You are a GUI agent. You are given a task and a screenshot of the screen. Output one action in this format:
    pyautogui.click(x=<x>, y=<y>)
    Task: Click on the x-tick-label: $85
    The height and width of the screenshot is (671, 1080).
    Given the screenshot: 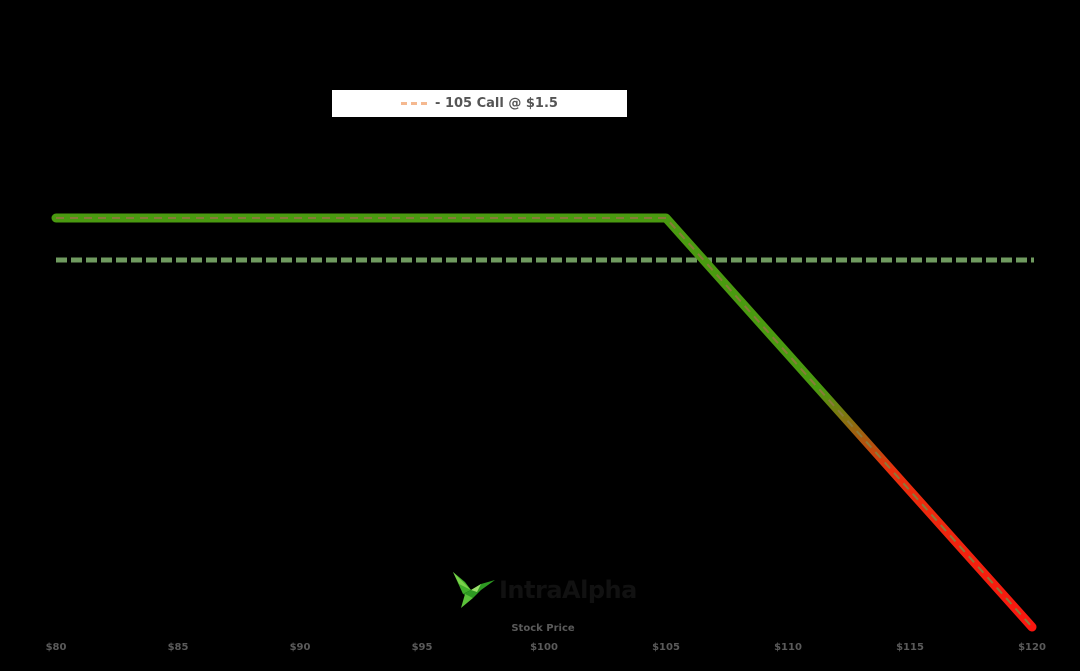 What is the action you would take?
    pyautogui.click(x=178, y=647)
    